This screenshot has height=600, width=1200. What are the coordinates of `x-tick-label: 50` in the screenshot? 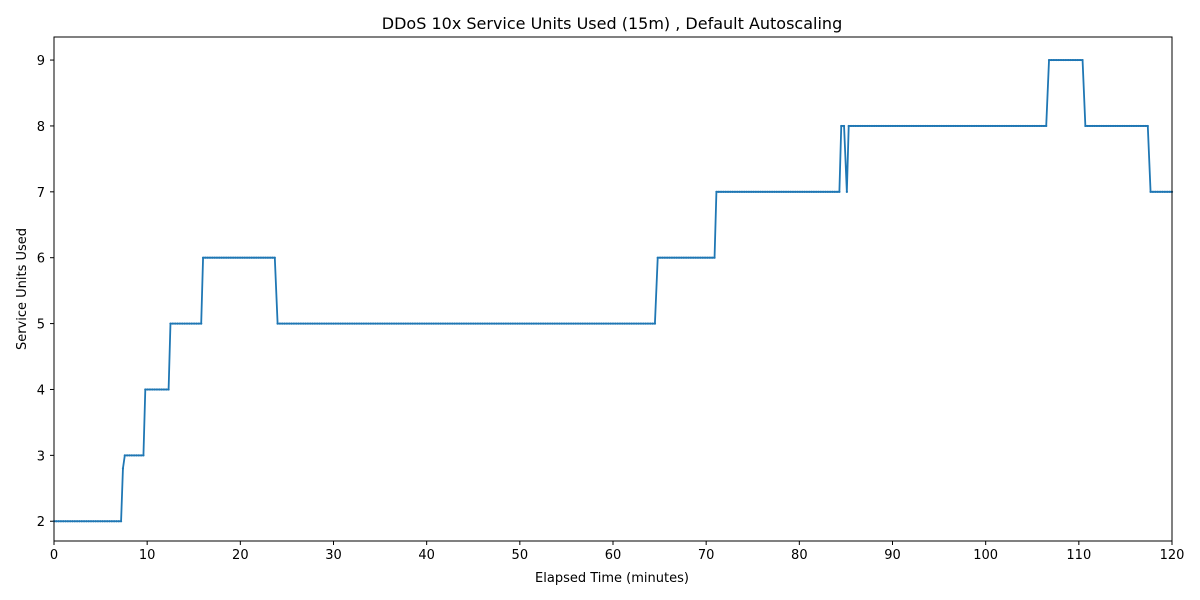 It's located at (520, 555).